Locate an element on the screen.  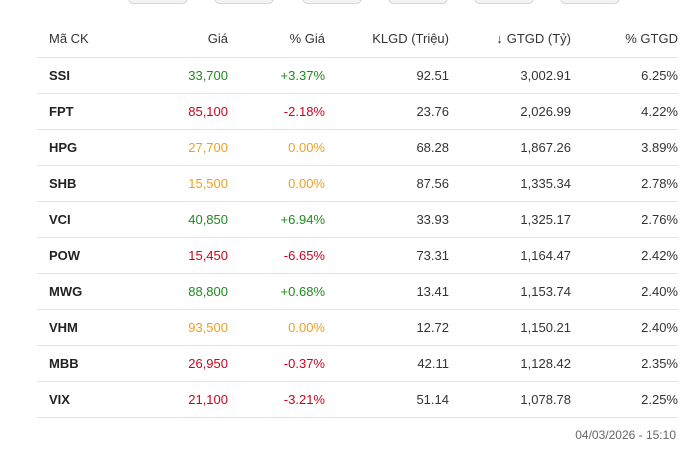
cell-price: 85,100 is located at coordinates (180, 111).